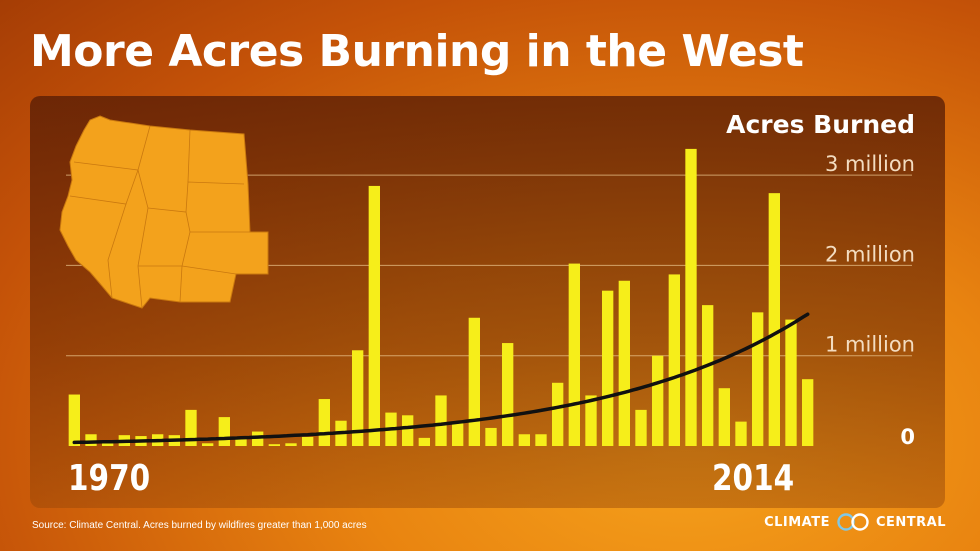 Image resolution: width=980 pixels, height=551 pixels. I want to click on y-tick-label: 3 million, so click(870, 164).